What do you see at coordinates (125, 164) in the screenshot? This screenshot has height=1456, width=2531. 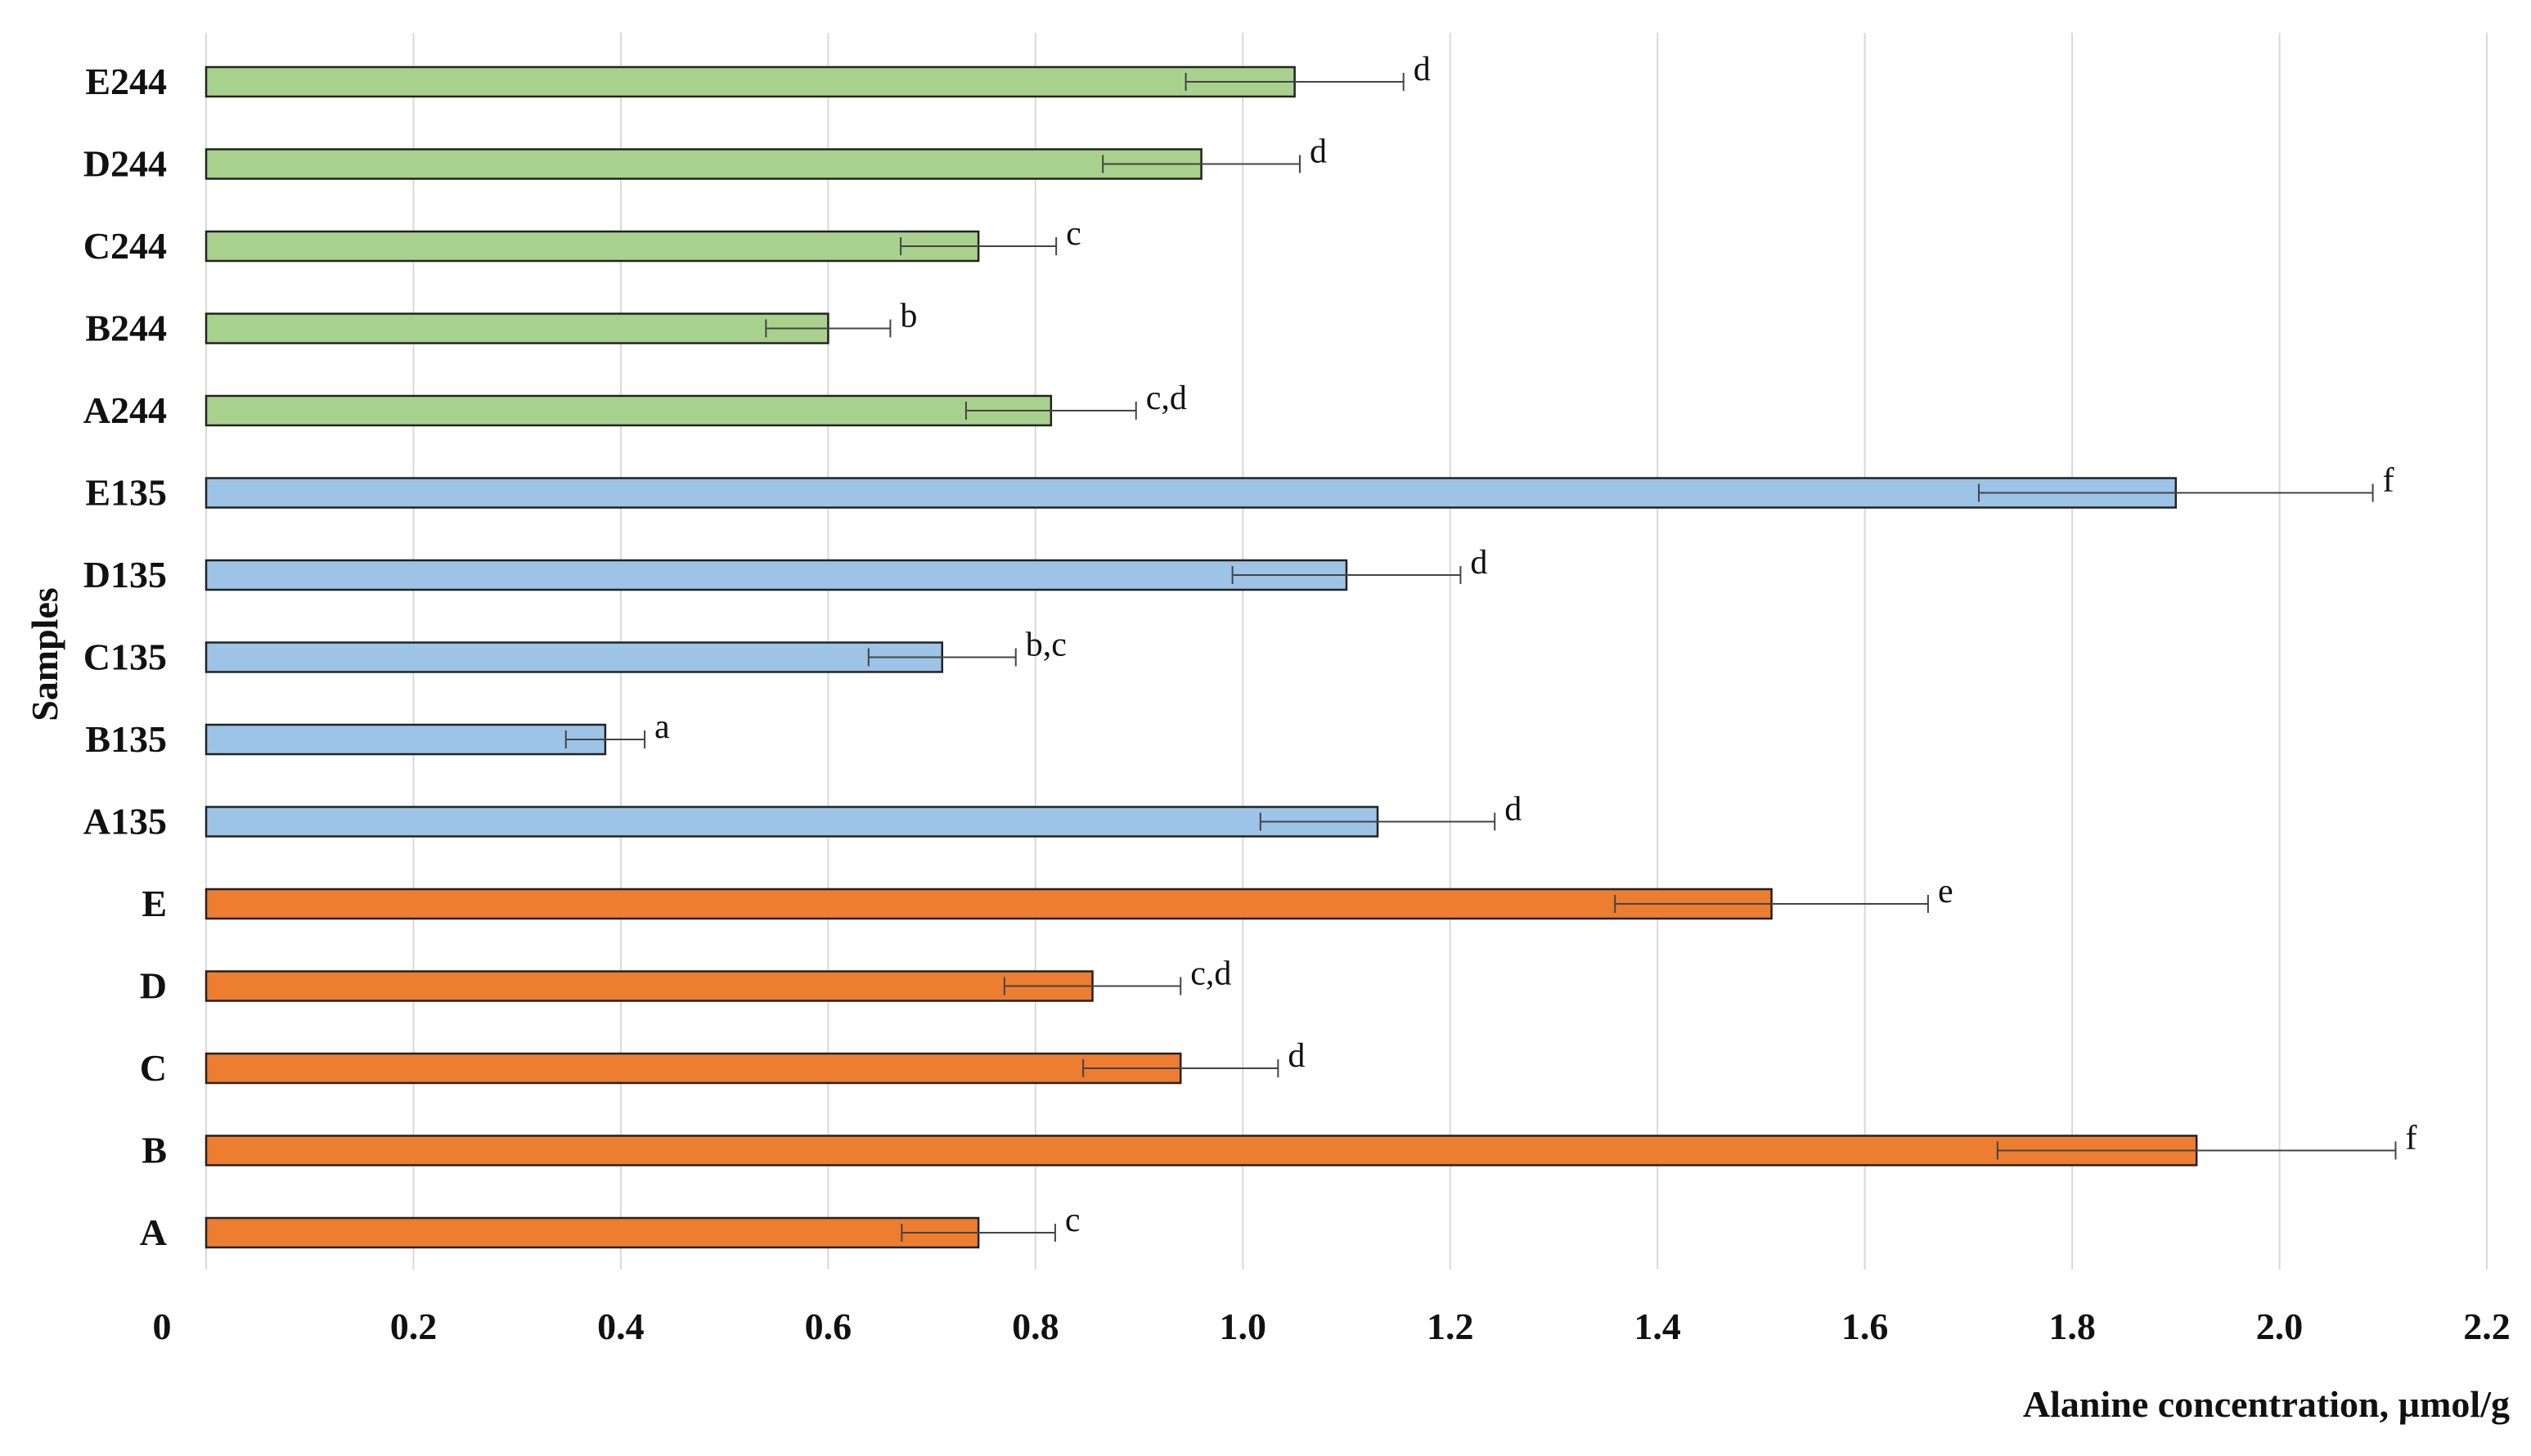 I see `y-tick-label: D244` at bounding box center [125, 164].